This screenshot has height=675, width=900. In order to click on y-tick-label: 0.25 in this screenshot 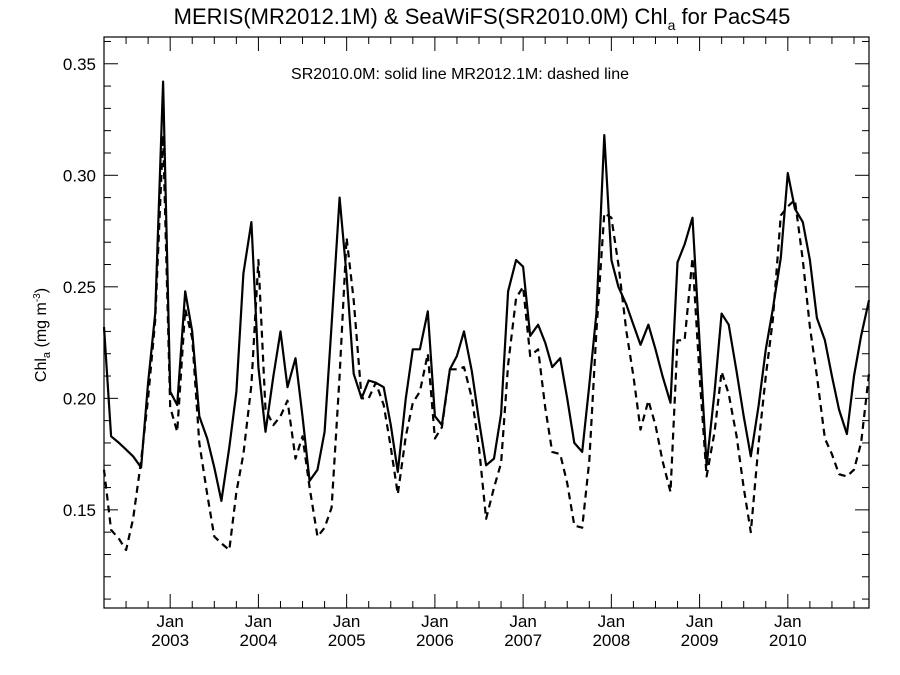, I will do `click(79, 287)`.